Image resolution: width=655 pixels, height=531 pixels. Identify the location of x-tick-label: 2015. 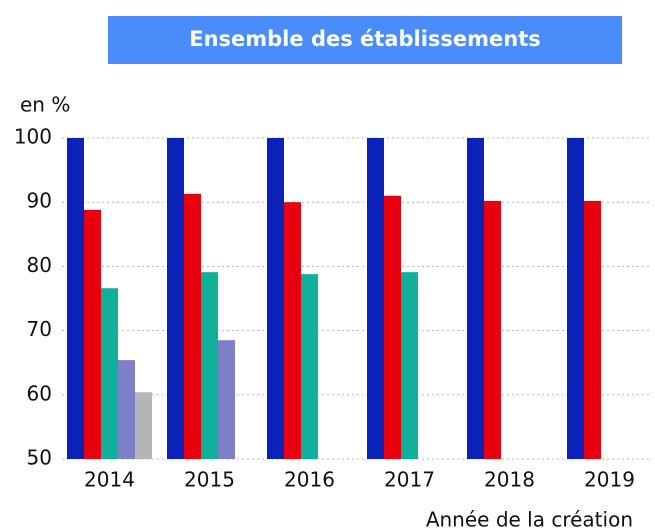
(209, 480).